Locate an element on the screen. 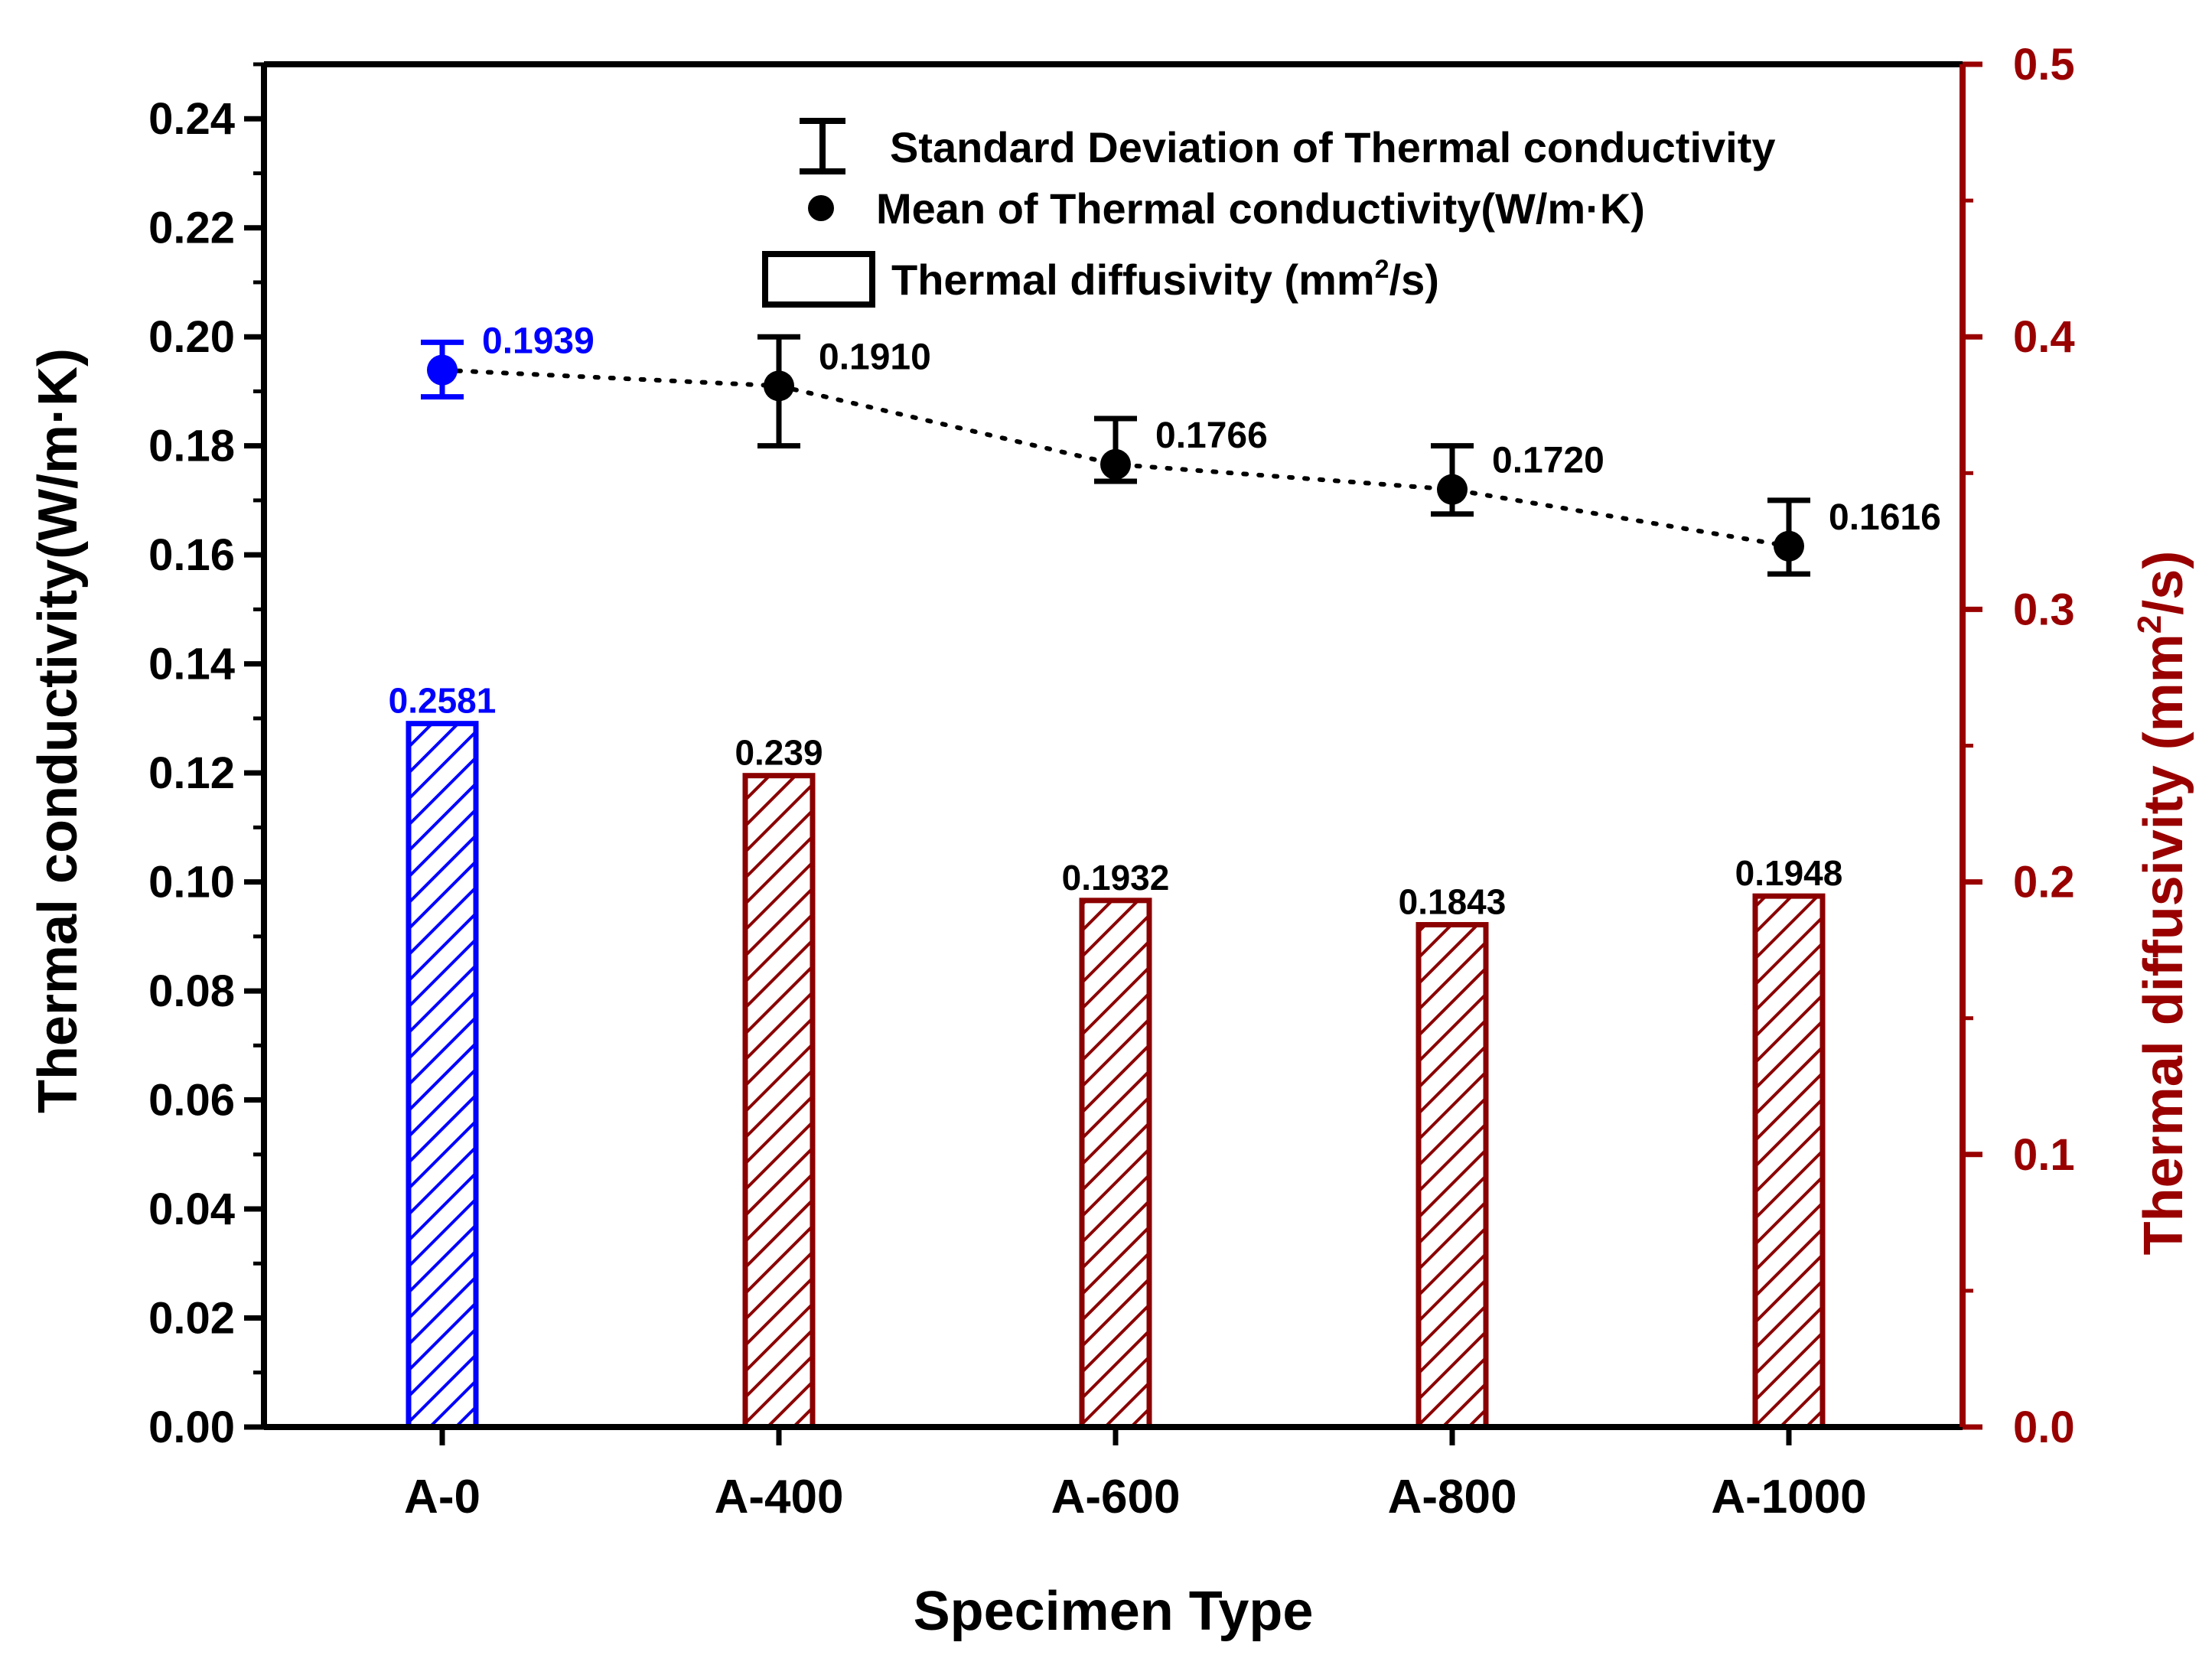 The image size is (2212, 1678). y-right-tick-label: 0.3 is located at coordinates (2044, 609).